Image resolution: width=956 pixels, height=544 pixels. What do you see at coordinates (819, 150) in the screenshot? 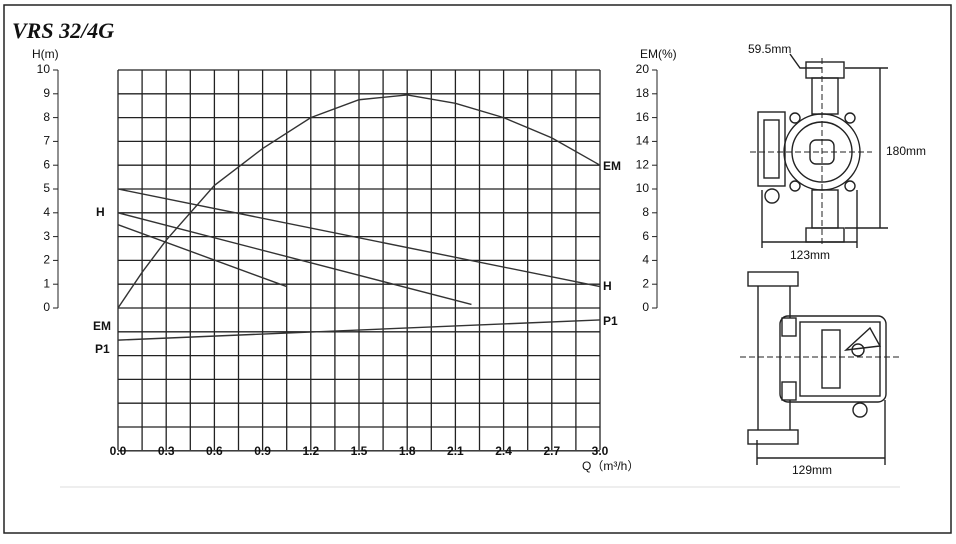
I see `pump-top-view` at bounding box center [819, 150].